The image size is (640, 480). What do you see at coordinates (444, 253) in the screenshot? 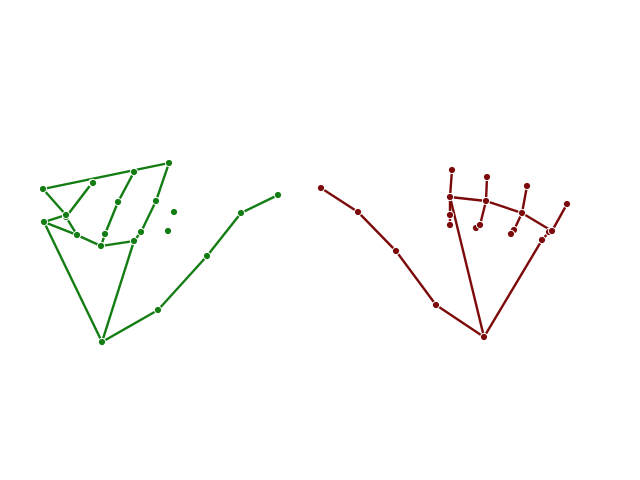
I see `right-hand` at bounding box center [444, 253].